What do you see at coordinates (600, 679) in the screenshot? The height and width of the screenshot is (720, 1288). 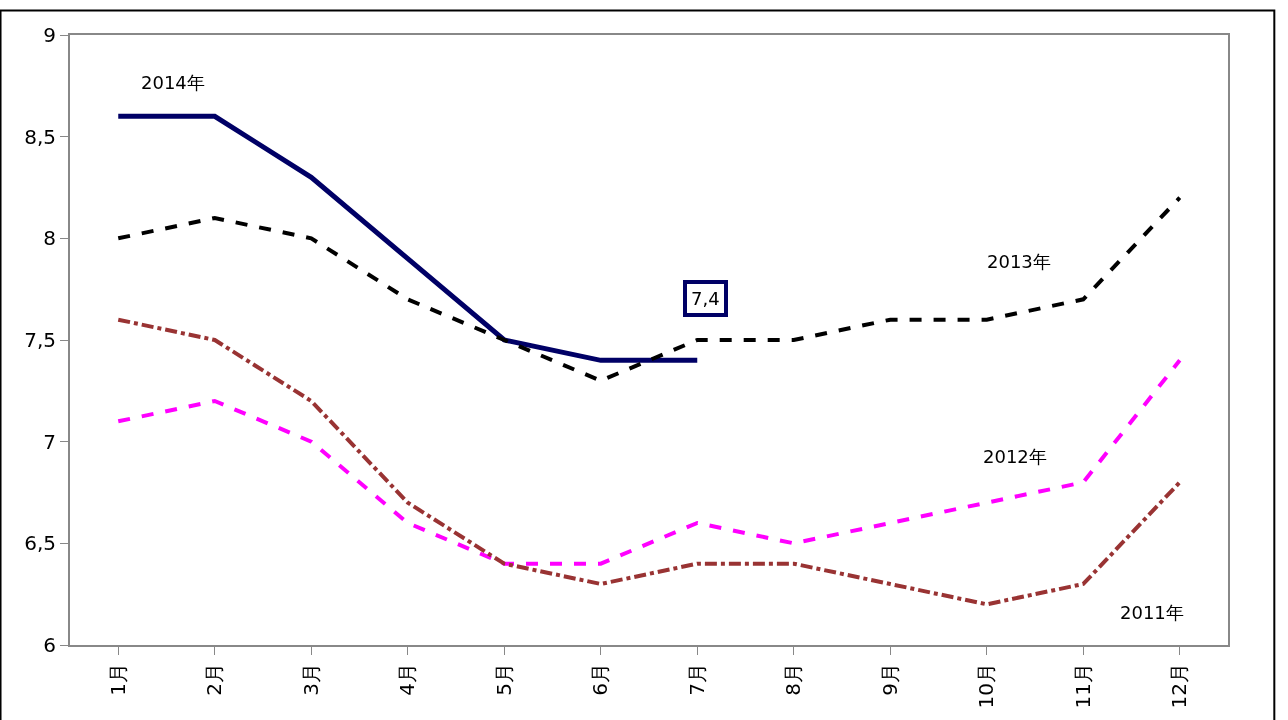 I see `x-tick-label: 6月` at bounding box center [600, 679].